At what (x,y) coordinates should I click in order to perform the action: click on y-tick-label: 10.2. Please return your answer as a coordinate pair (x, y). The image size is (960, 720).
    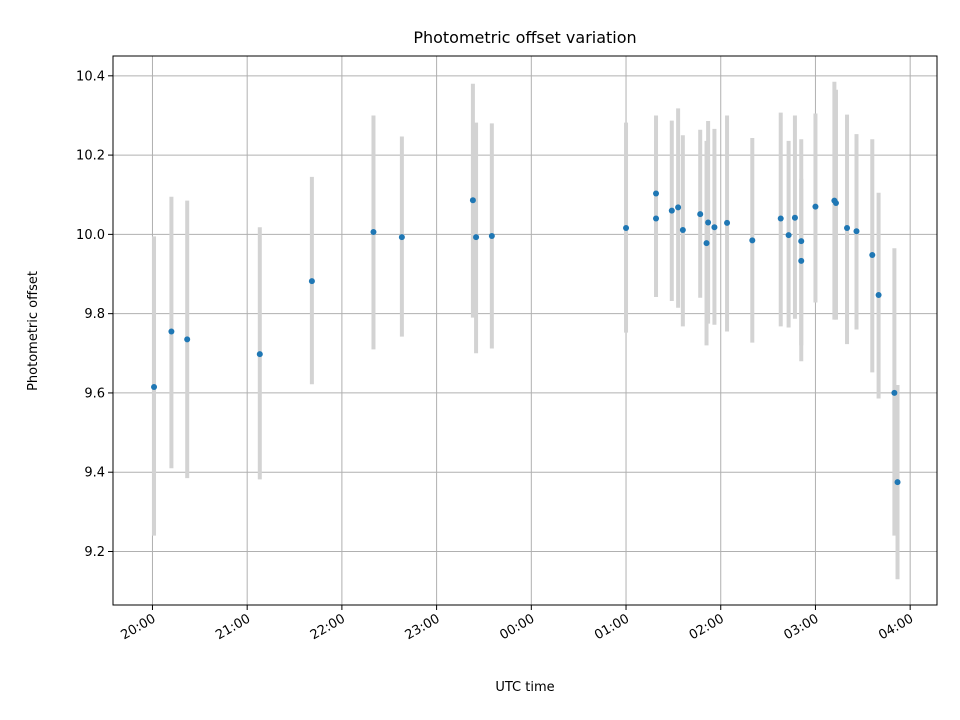
    Looking at the image, I should click on (90, 156).